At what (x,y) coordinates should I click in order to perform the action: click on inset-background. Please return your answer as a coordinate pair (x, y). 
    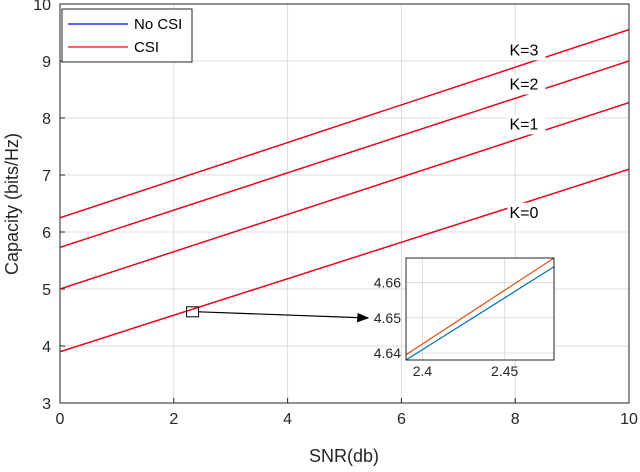
    Looking at the image, I should click on (480, 309).